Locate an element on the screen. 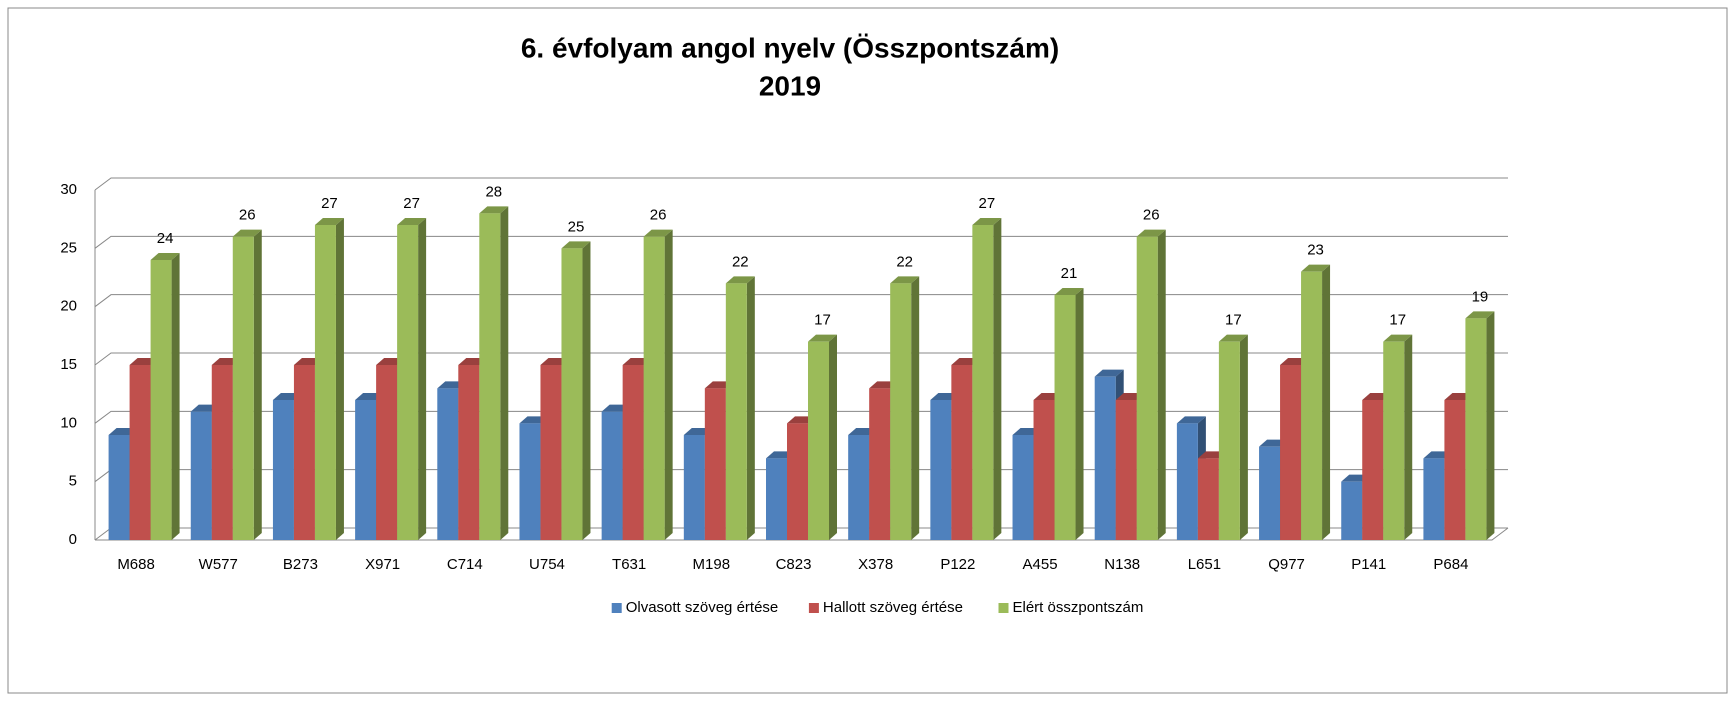 The width and height of the screenshot is (1735, 701). legend-label: Elért összpontszám is located at coordinates (1078, 607).